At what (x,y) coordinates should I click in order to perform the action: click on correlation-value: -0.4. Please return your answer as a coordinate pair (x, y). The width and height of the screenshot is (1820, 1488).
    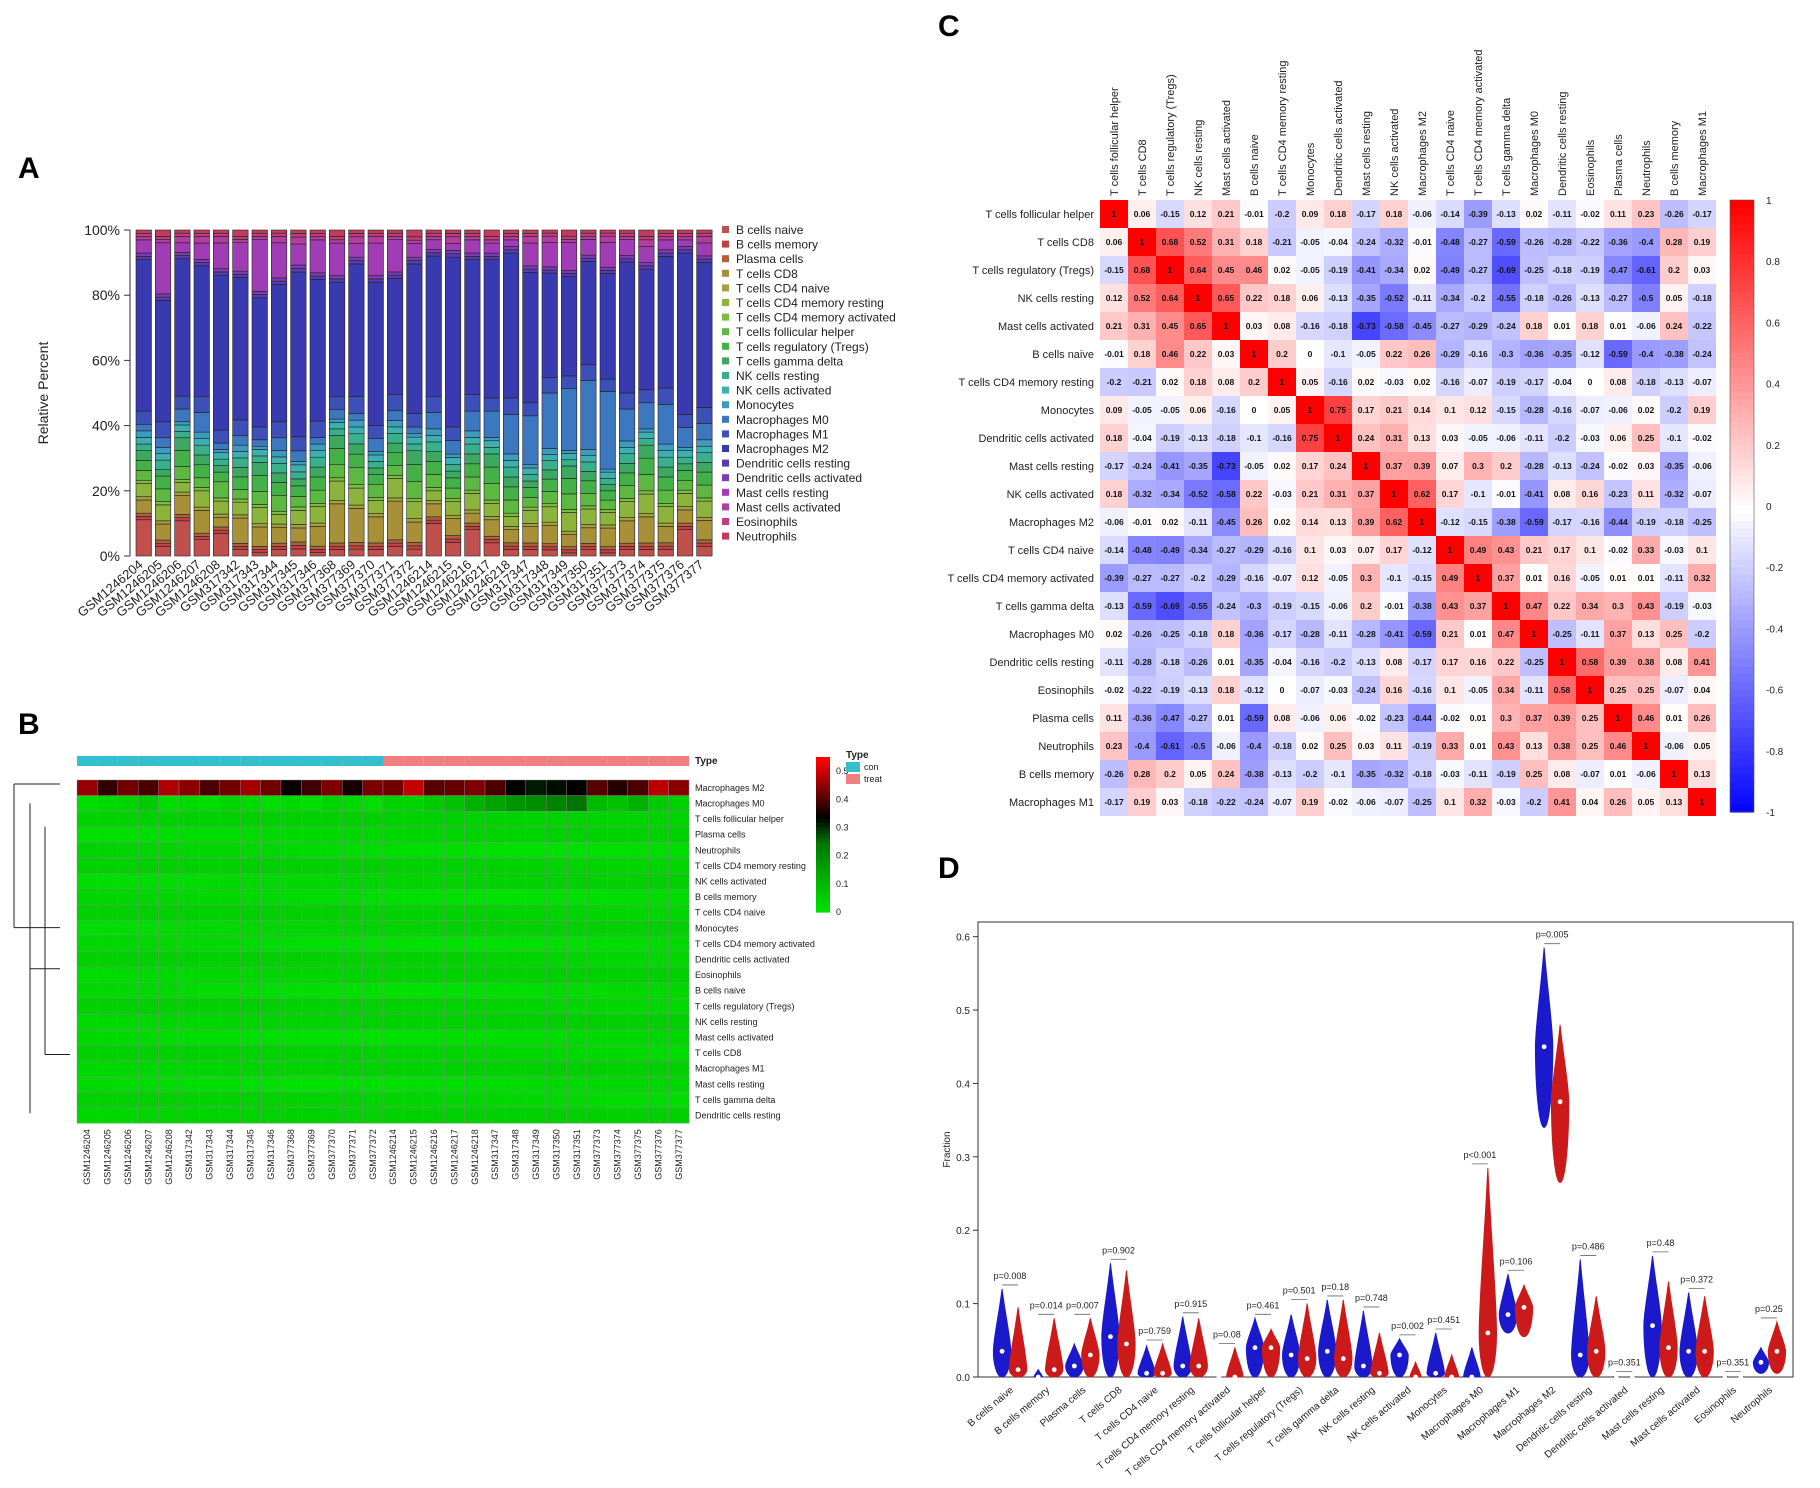
    Looking at the image, I should click on (1646, 242).